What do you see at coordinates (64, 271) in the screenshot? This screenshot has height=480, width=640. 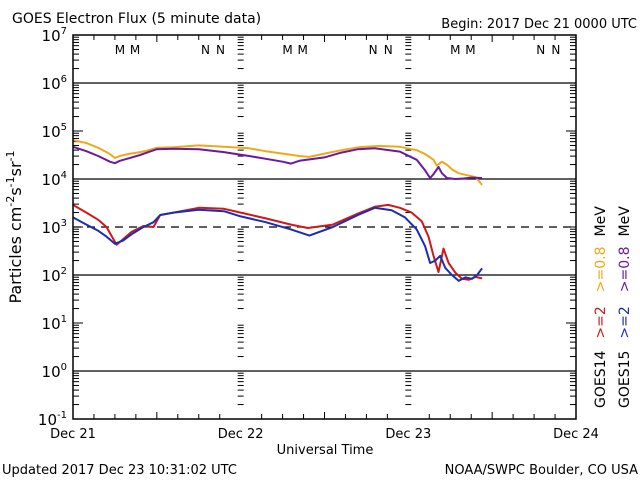 I see `y-tick-exp: 2` at bounding box center [64, 271].